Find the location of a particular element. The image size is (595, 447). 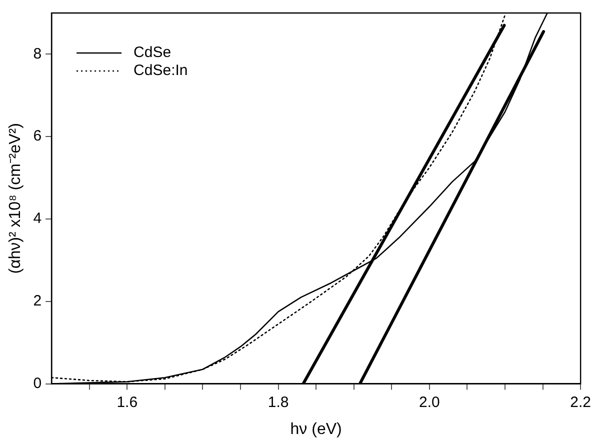

y-tick-label: 6 is located at coordinates (37, 136).